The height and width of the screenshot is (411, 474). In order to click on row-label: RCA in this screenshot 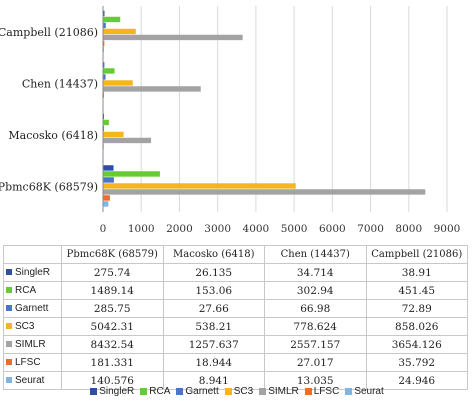, I will do `click(32, 290)`.